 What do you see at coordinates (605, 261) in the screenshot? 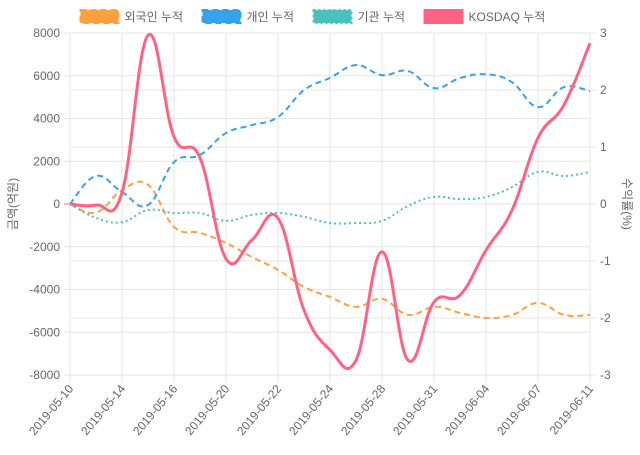
I see `y-right-tick-label: -1` at bounding box center [605, 261].